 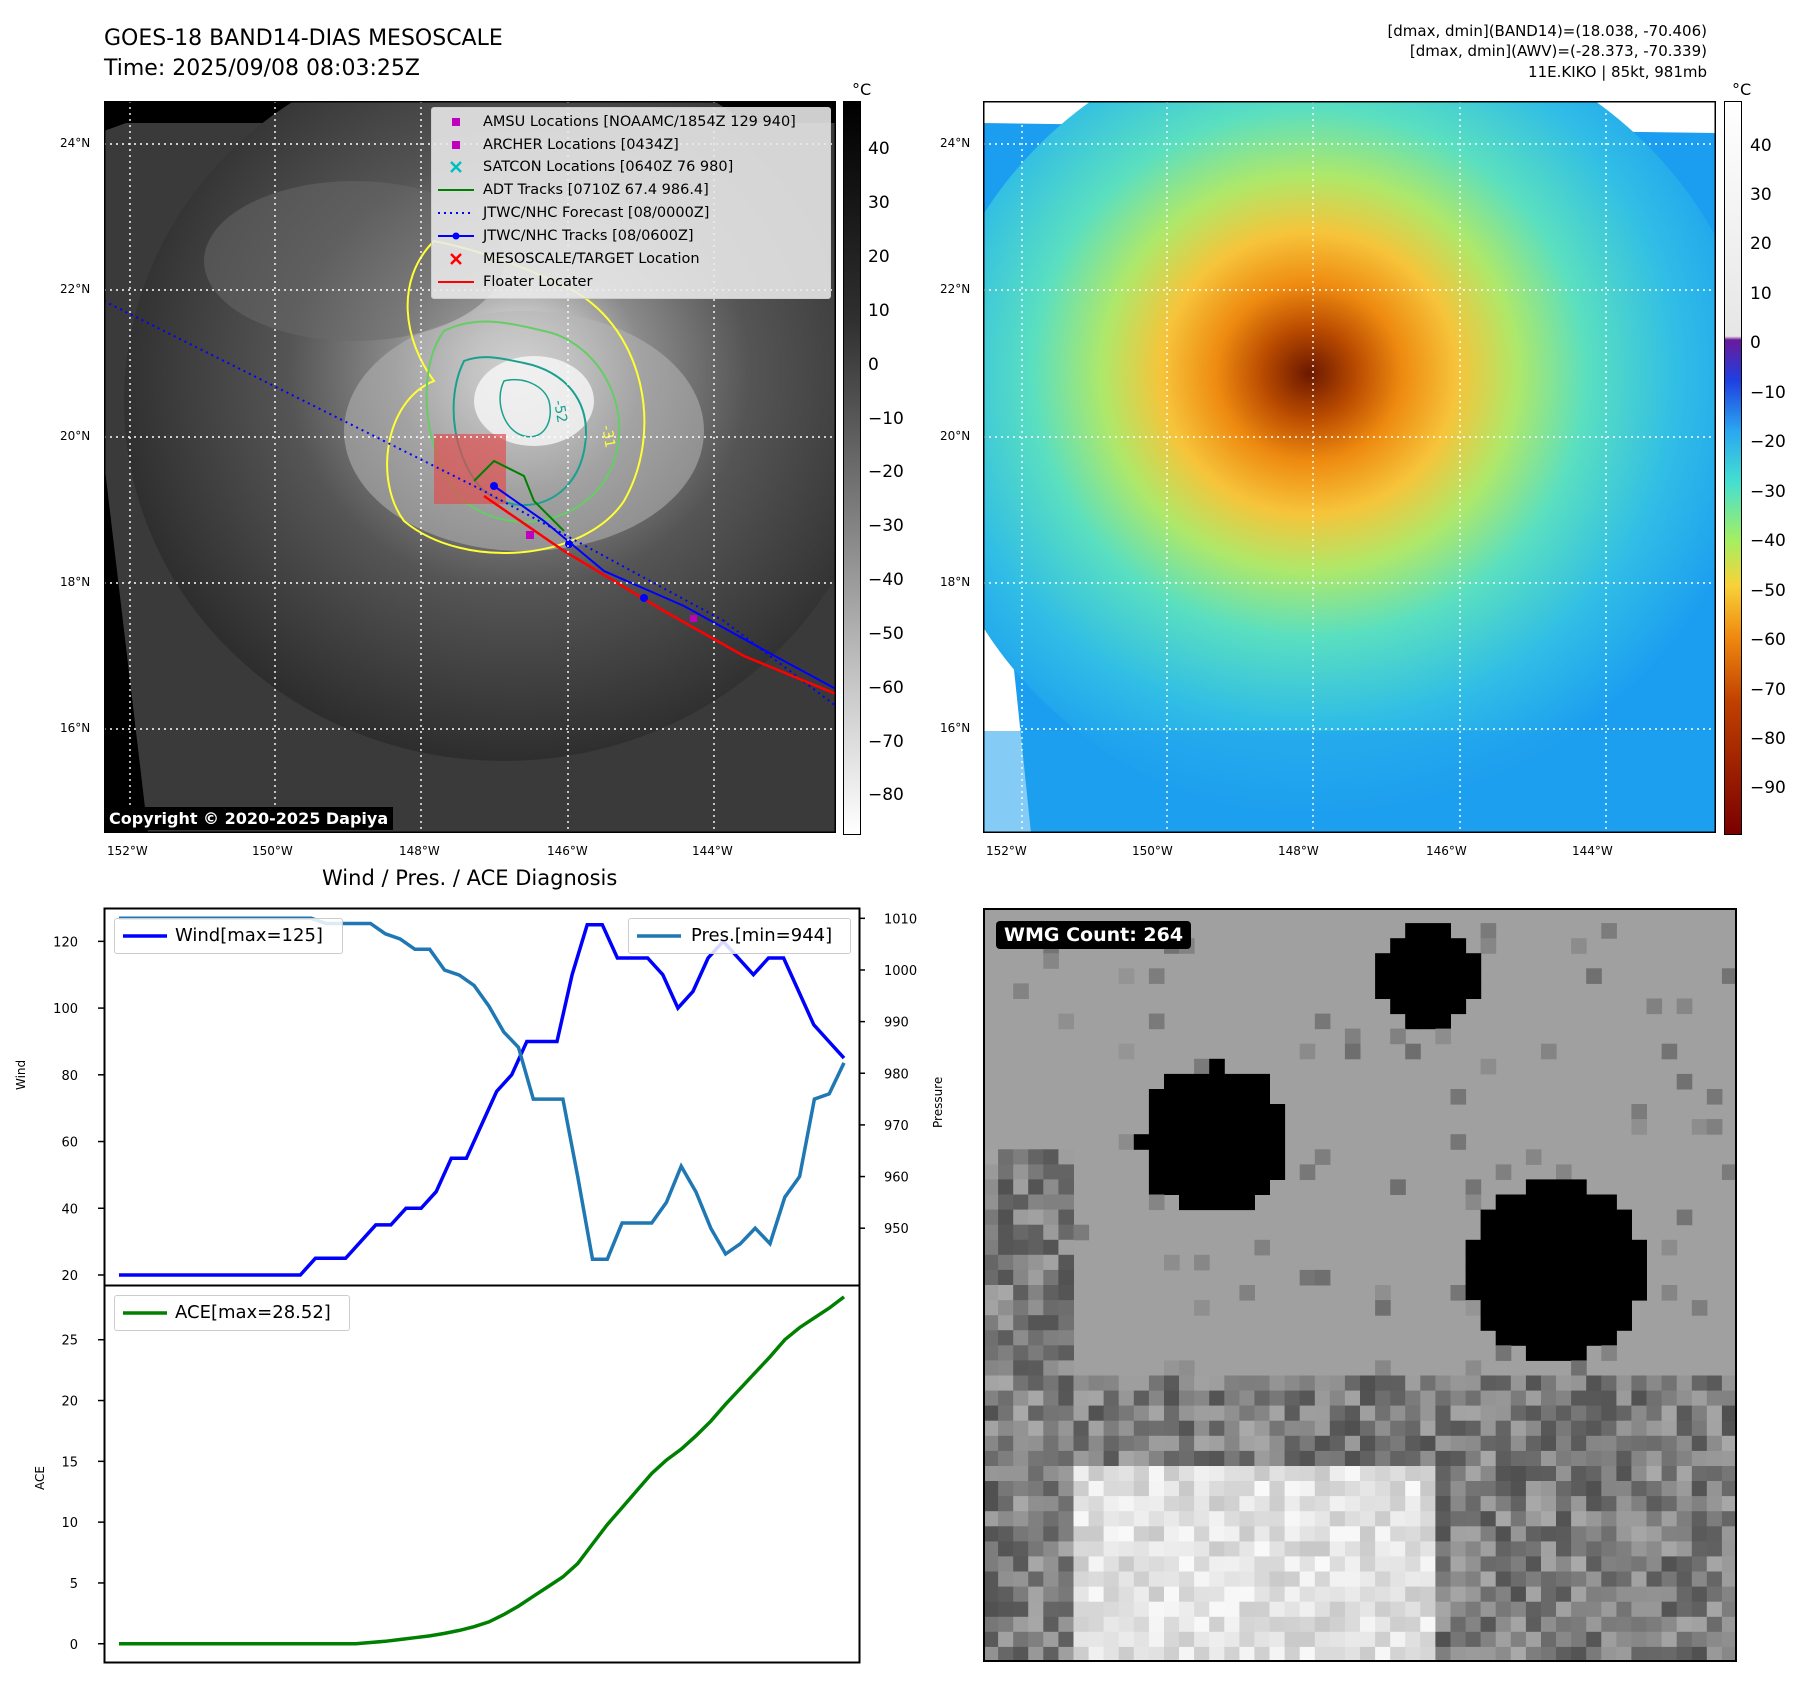 I want to click on colorbar-tick-label: −60, so click(x=1768, y=640).